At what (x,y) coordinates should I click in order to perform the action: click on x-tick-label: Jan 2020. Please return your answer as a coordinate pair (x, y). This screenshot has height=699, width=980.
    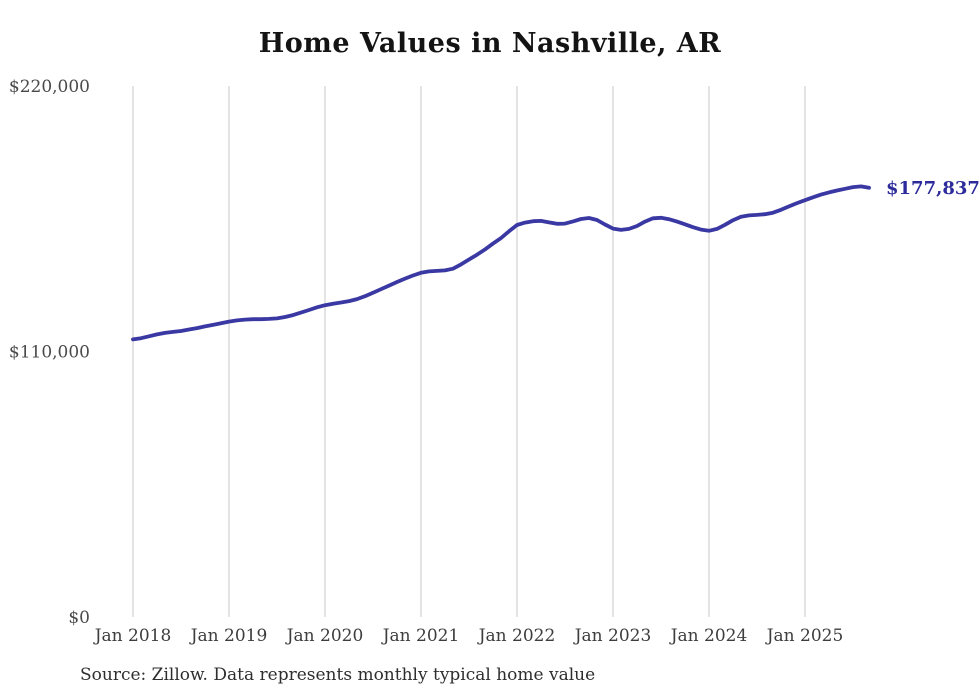
    Looking at the image, I should click on (324, 636).